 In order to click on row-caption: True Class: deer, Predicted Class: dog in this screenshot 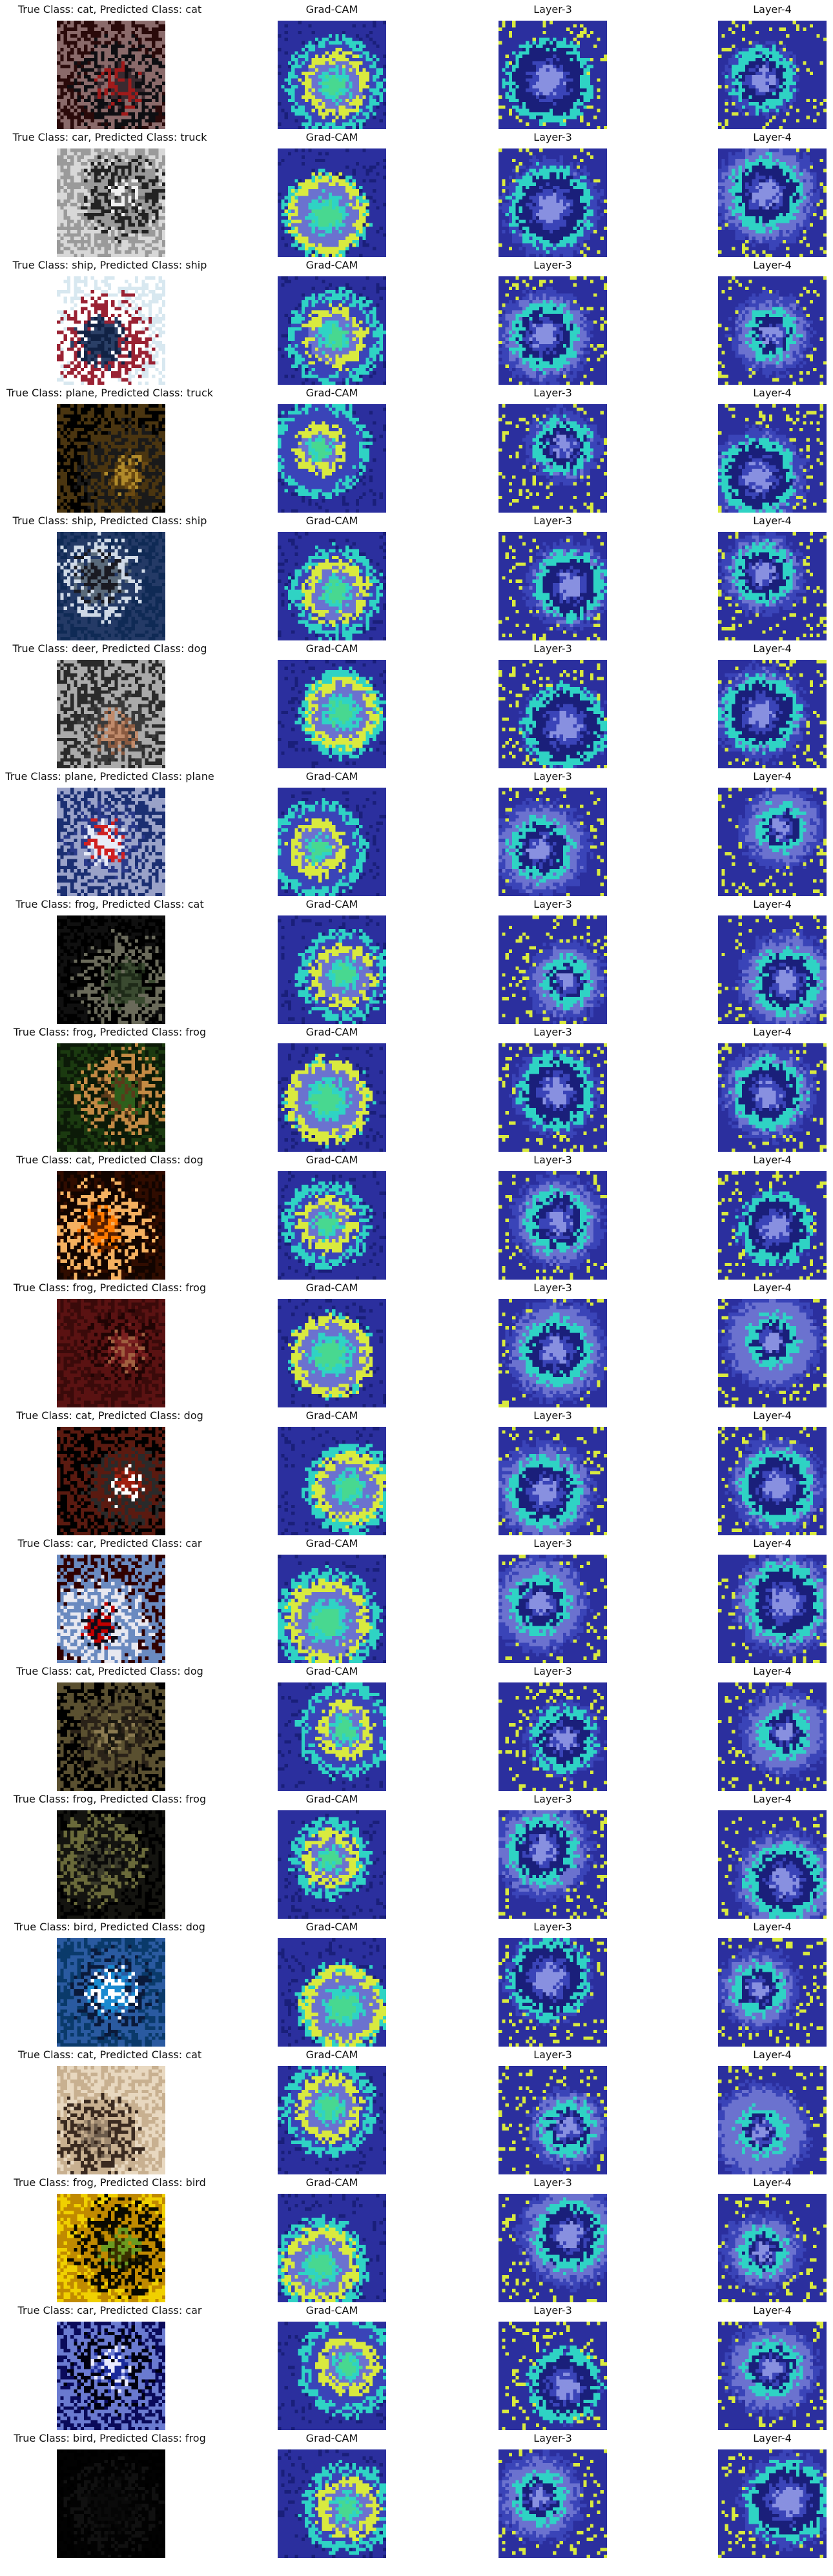, I will do `click(109, 649)`.